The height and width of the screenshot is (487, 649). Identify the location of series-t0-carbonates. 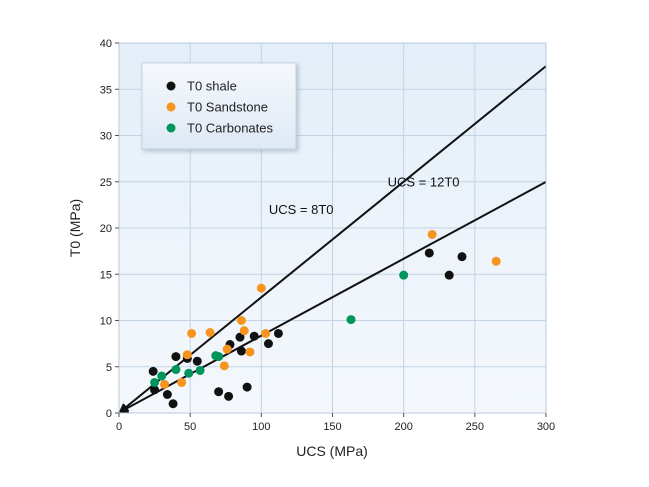
(279, 328).